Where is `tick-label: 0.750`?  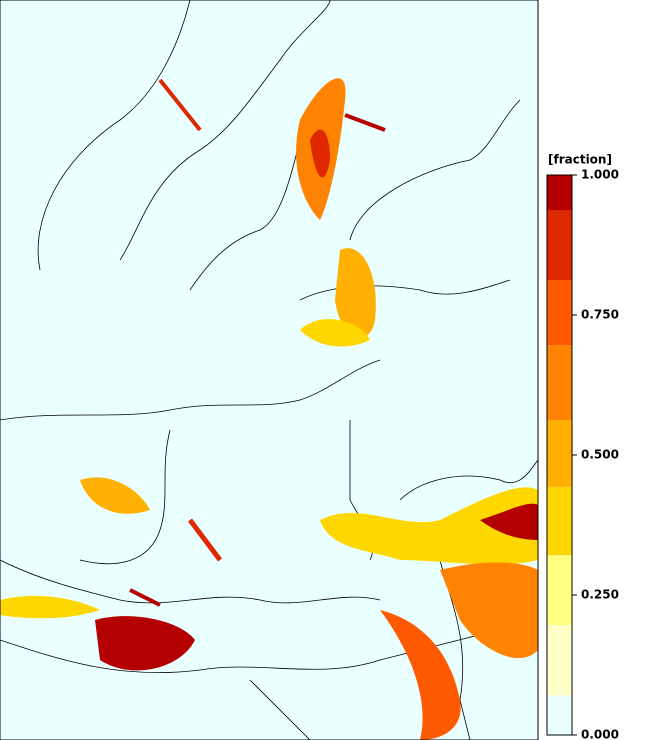 tick-label: 0.750 is located at coordinates (600, 315).